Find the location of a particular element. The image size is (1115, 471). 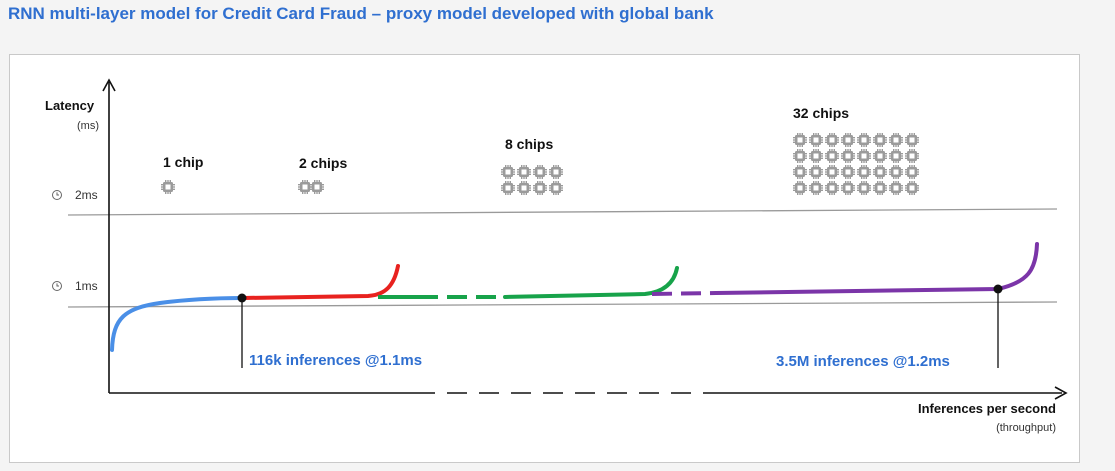

x-axis-label: Inferences per second is located at coordinates (987, 408).